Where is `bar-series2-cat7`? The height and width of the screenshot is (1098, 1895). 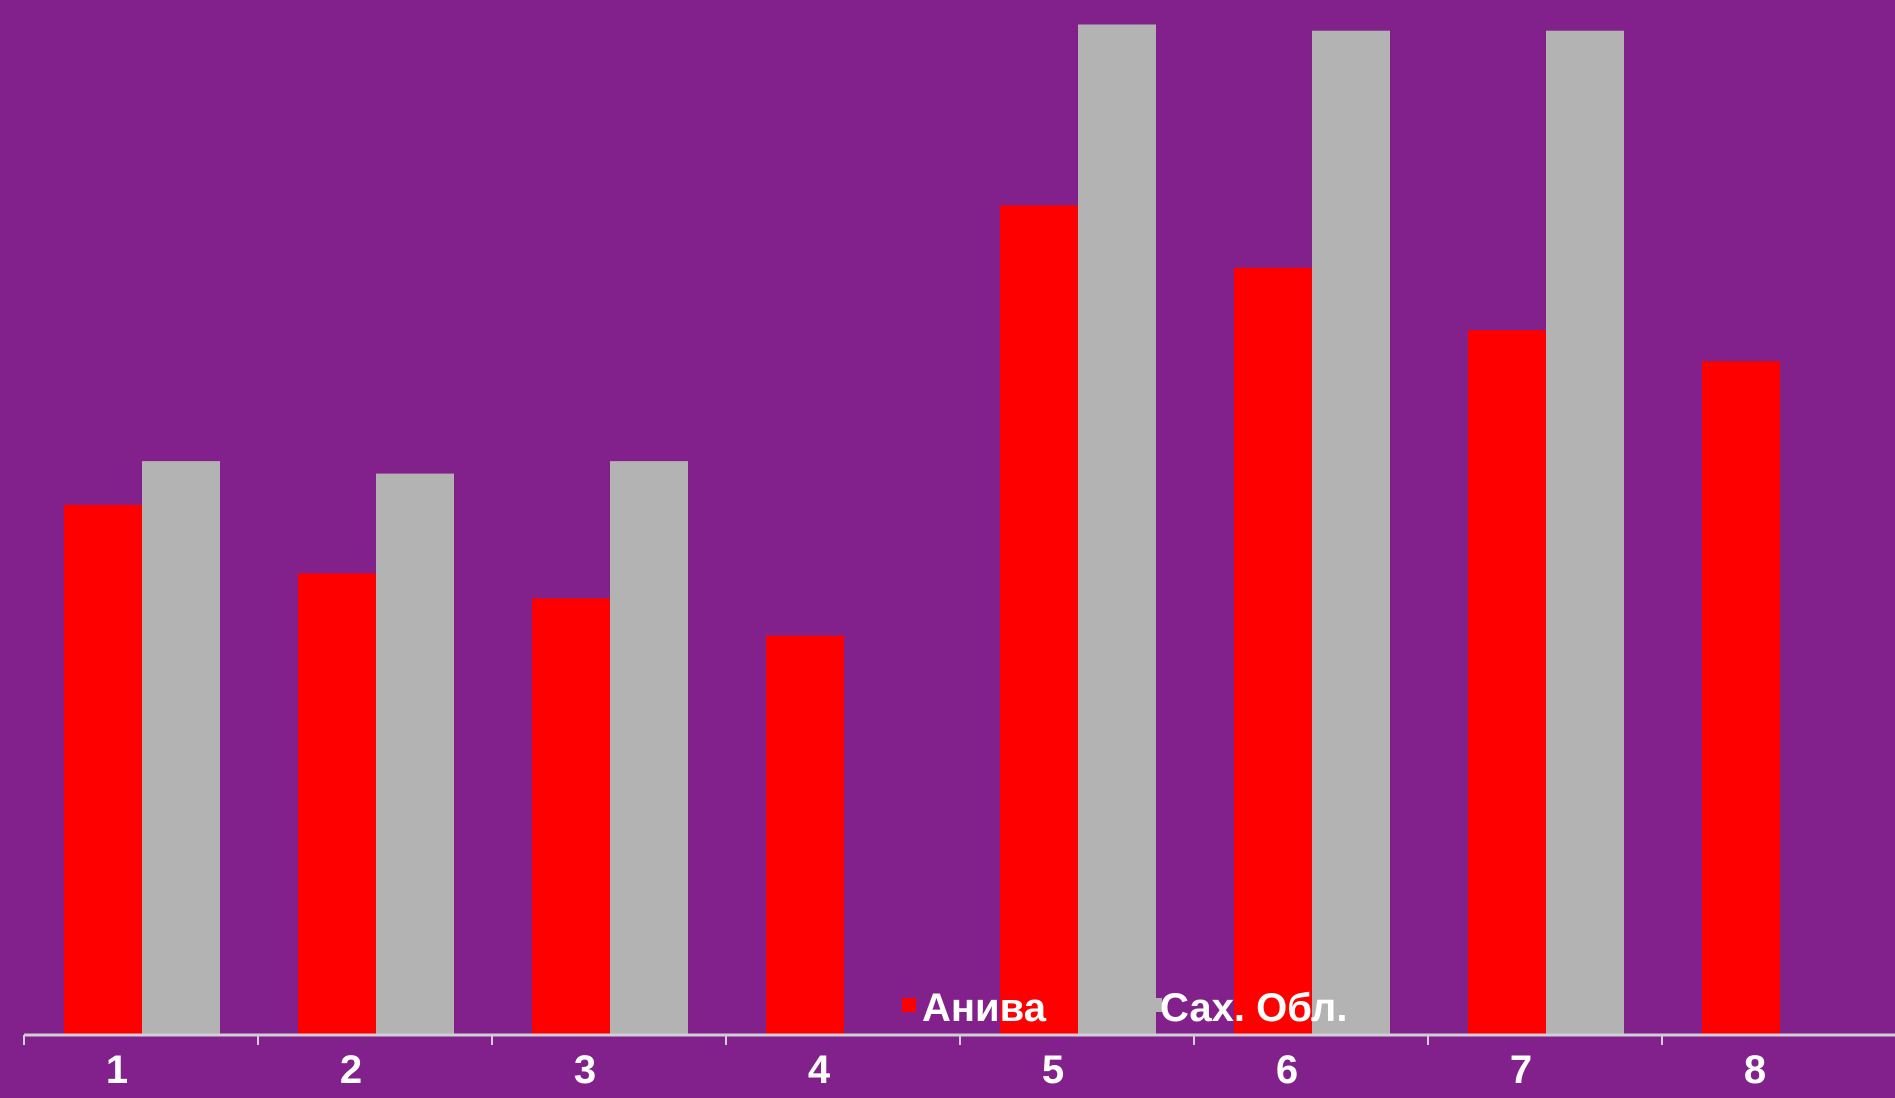 bar-series2-cat7 is located at coordinates (1585, 532).